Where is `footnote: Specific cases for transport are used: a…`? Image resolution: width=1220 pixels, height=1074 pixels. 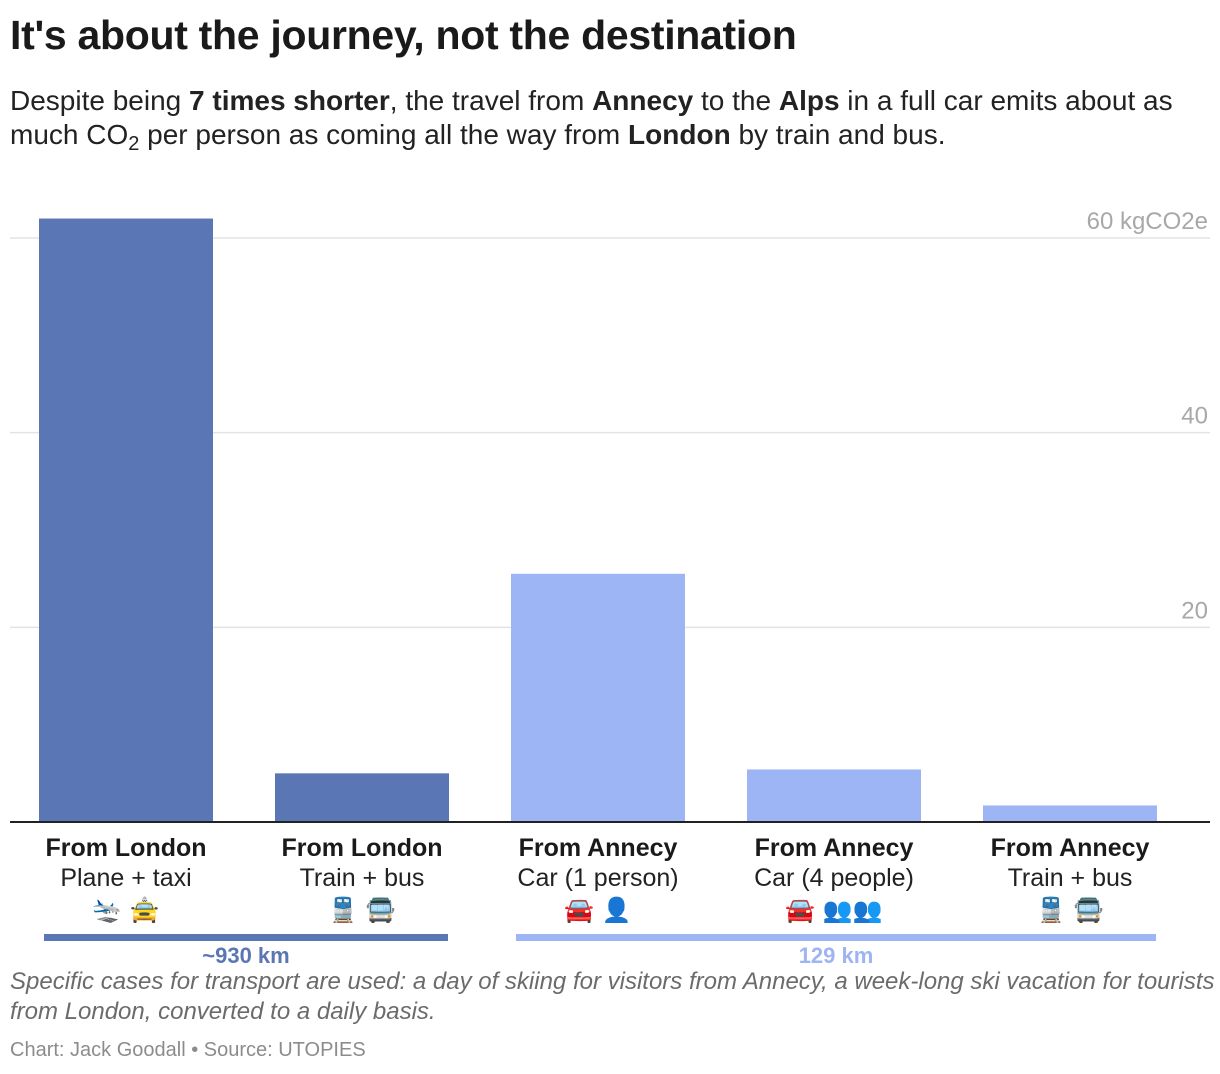
footnote: Specific cases for transport are used: a… is located at coordinates (612, 996).